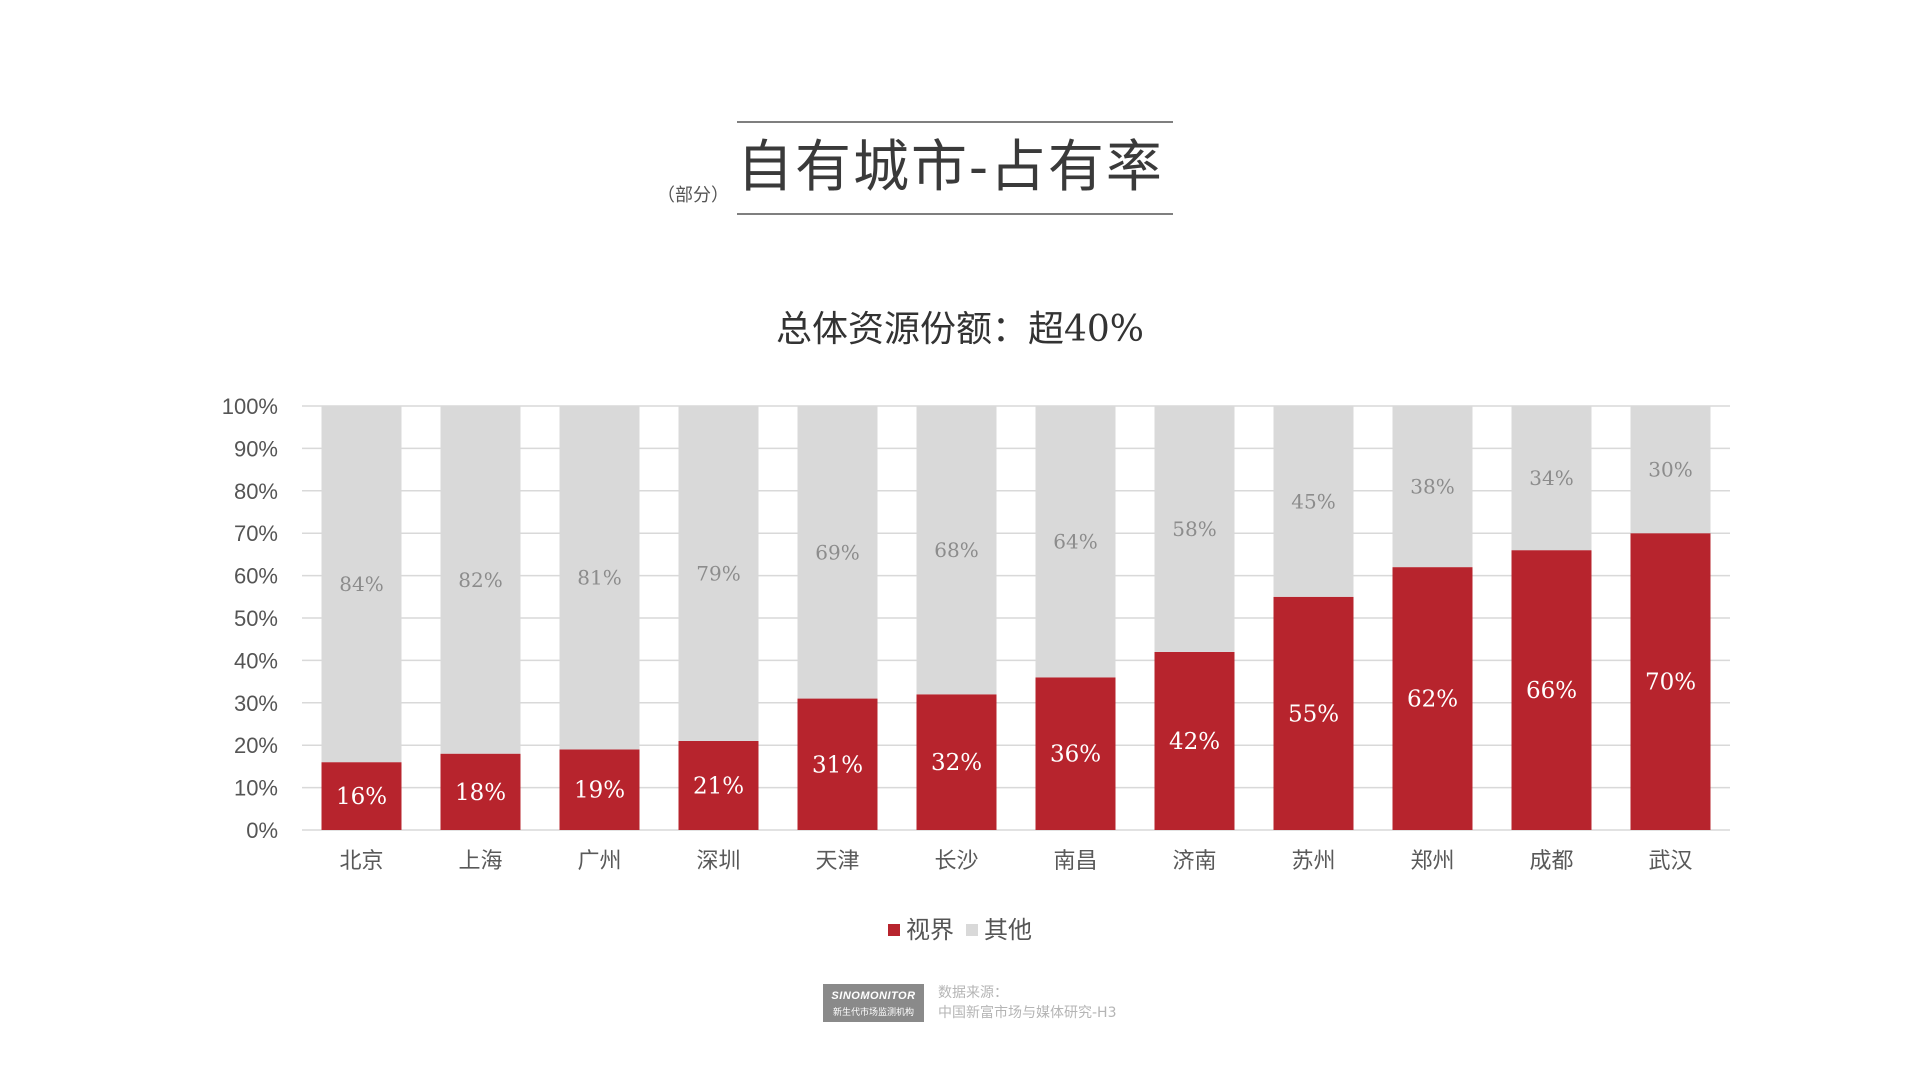  Describe the element at coordinates (256, 448) in the screenshot. I see `y-tick-label: 90%` at that location.